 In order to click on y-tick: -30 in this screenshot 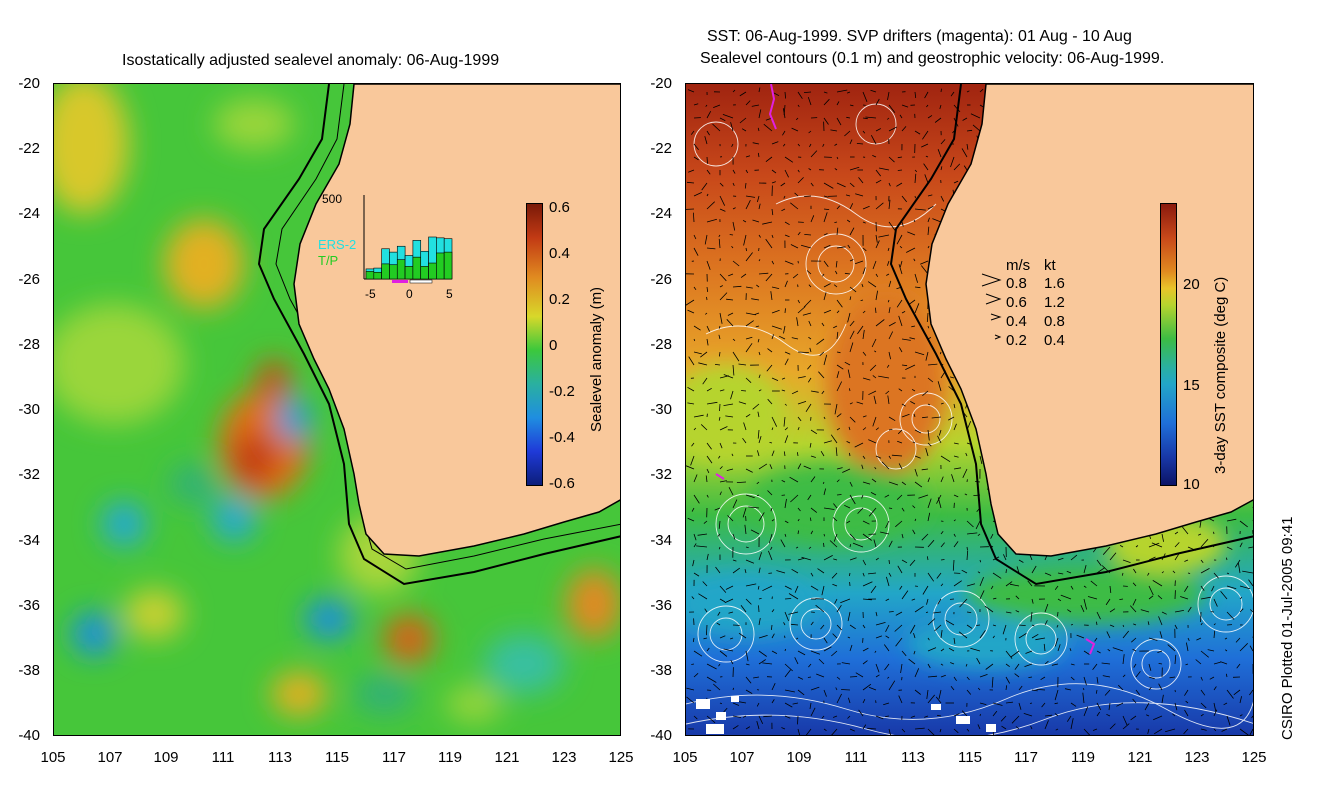, I will do `click(661, 409)`.